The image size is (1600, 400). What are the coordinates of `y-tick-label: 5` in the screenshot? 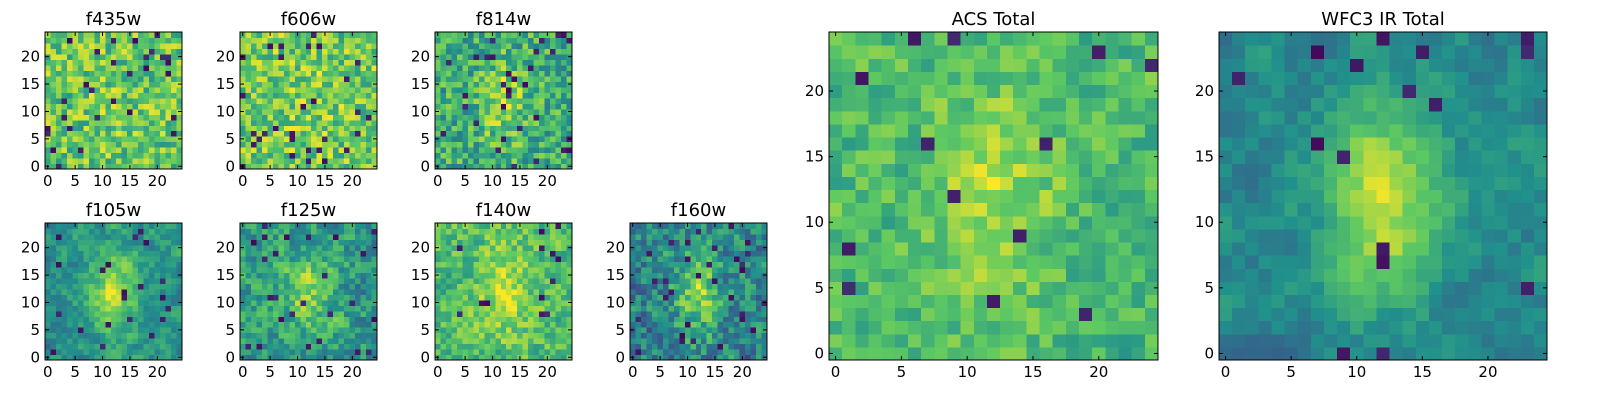 It's located at (230, 330).